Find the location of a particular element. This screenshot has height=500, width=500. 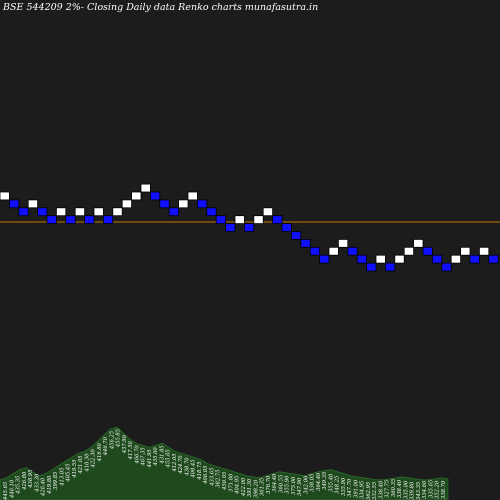

price-label: 445.65 is located at coordinates (6, 491).